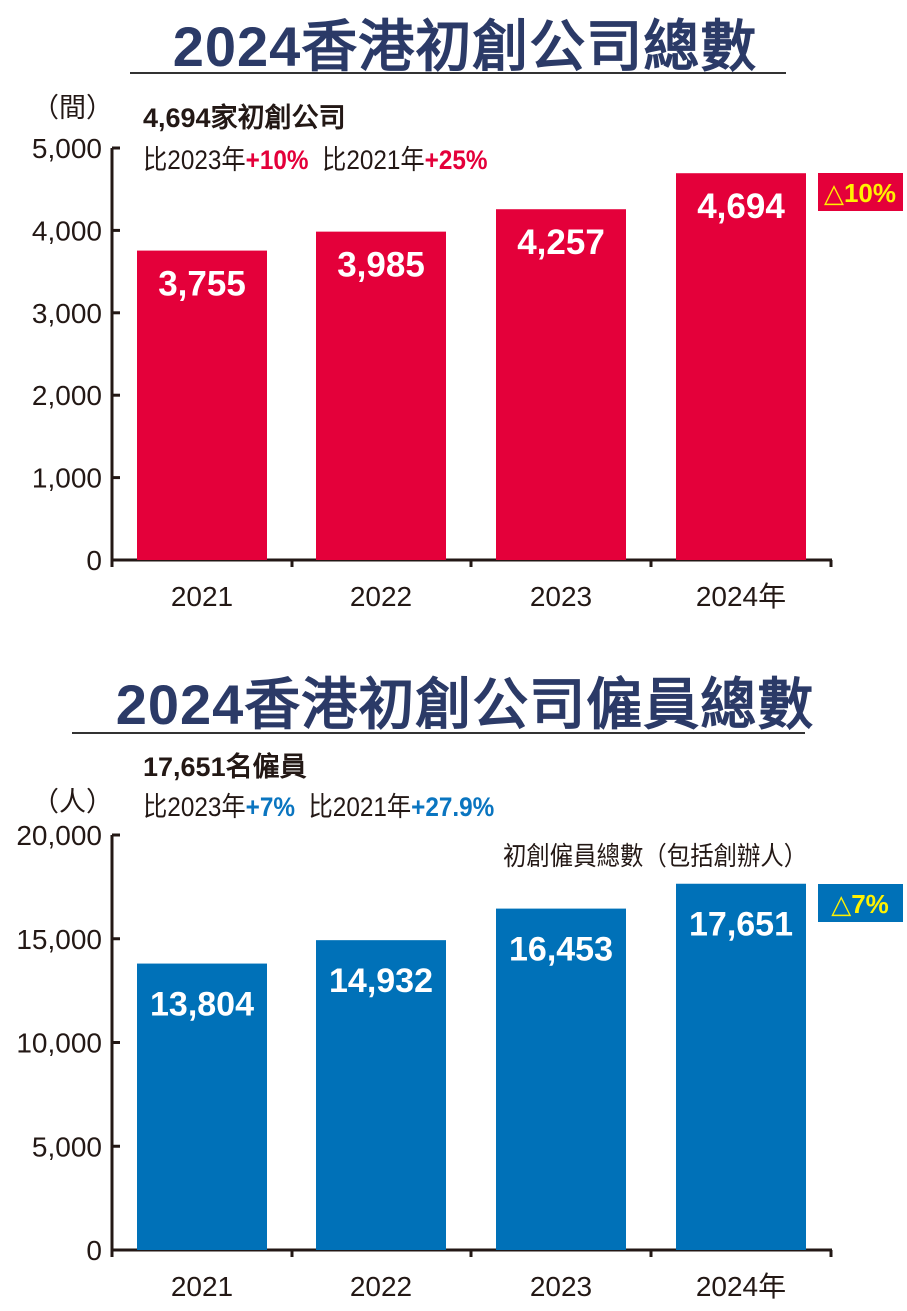 The height and width of the screenshot is (1311, 907). What do you see at coordinates (561, 242) in the screenshot?
I see `bar-value-label: 4,257` at bounding box center [561, 242].